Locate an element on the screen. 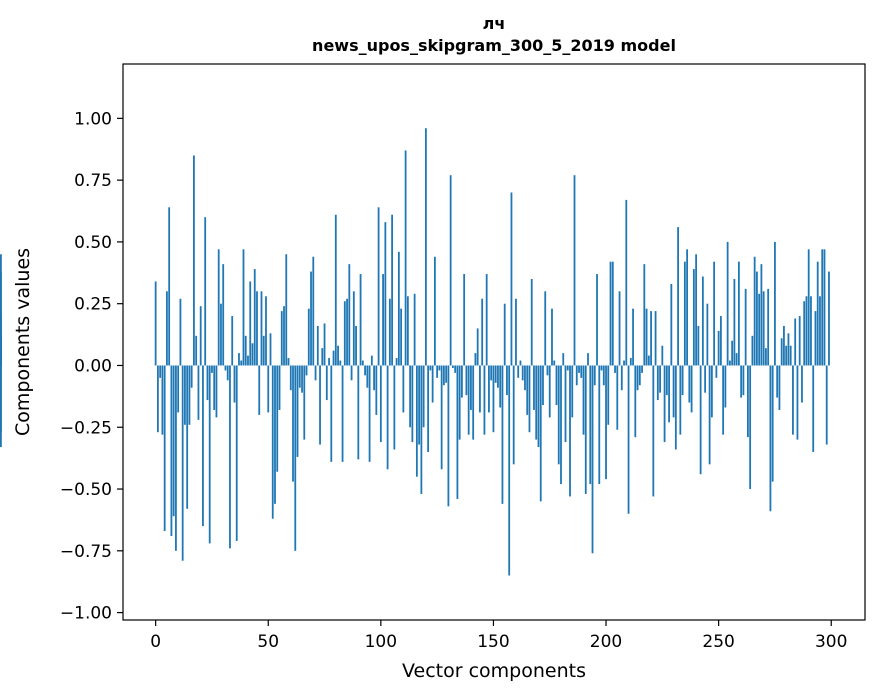 This screenshot has height=696, width=880. x-axis-ticks: 0 50 100 150 200 250 300 is located at coordinates (498, 636).